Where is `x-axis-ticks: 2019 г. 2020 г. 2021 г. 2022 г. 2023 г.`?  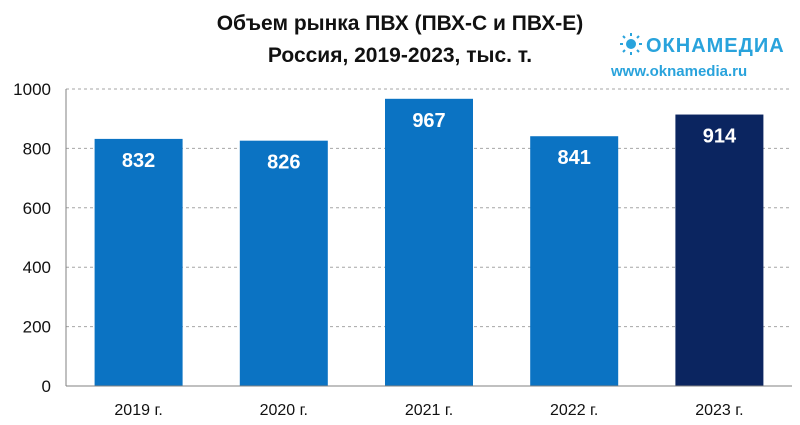 x-axis-ticks: 2019 г. 2020 г. 2021 г. 2022 г. 2023 г. is located at coordinates (428, 410).